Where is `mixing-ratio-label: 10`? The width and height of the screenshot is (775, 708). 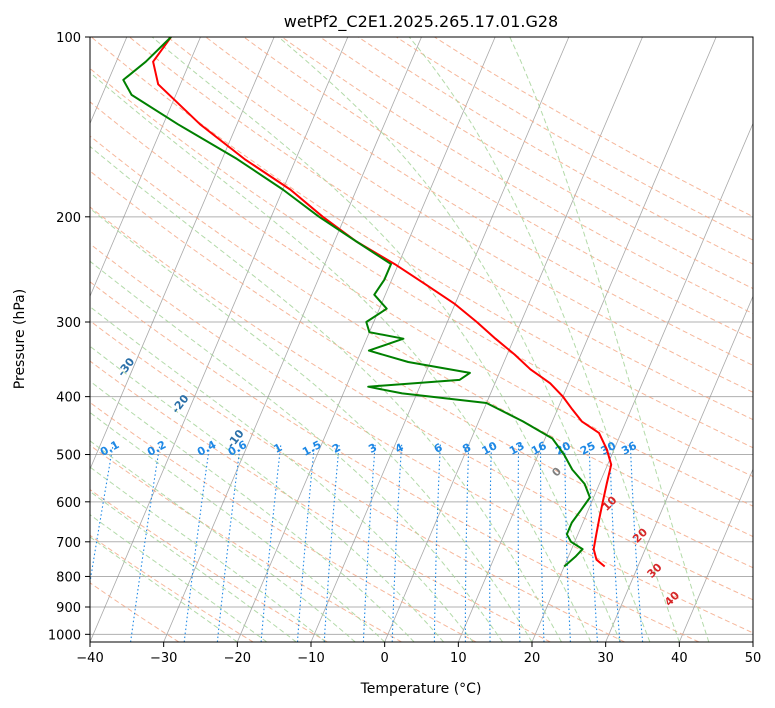 mixing-ratio-label: 10 is located at coordinates (490, 448).